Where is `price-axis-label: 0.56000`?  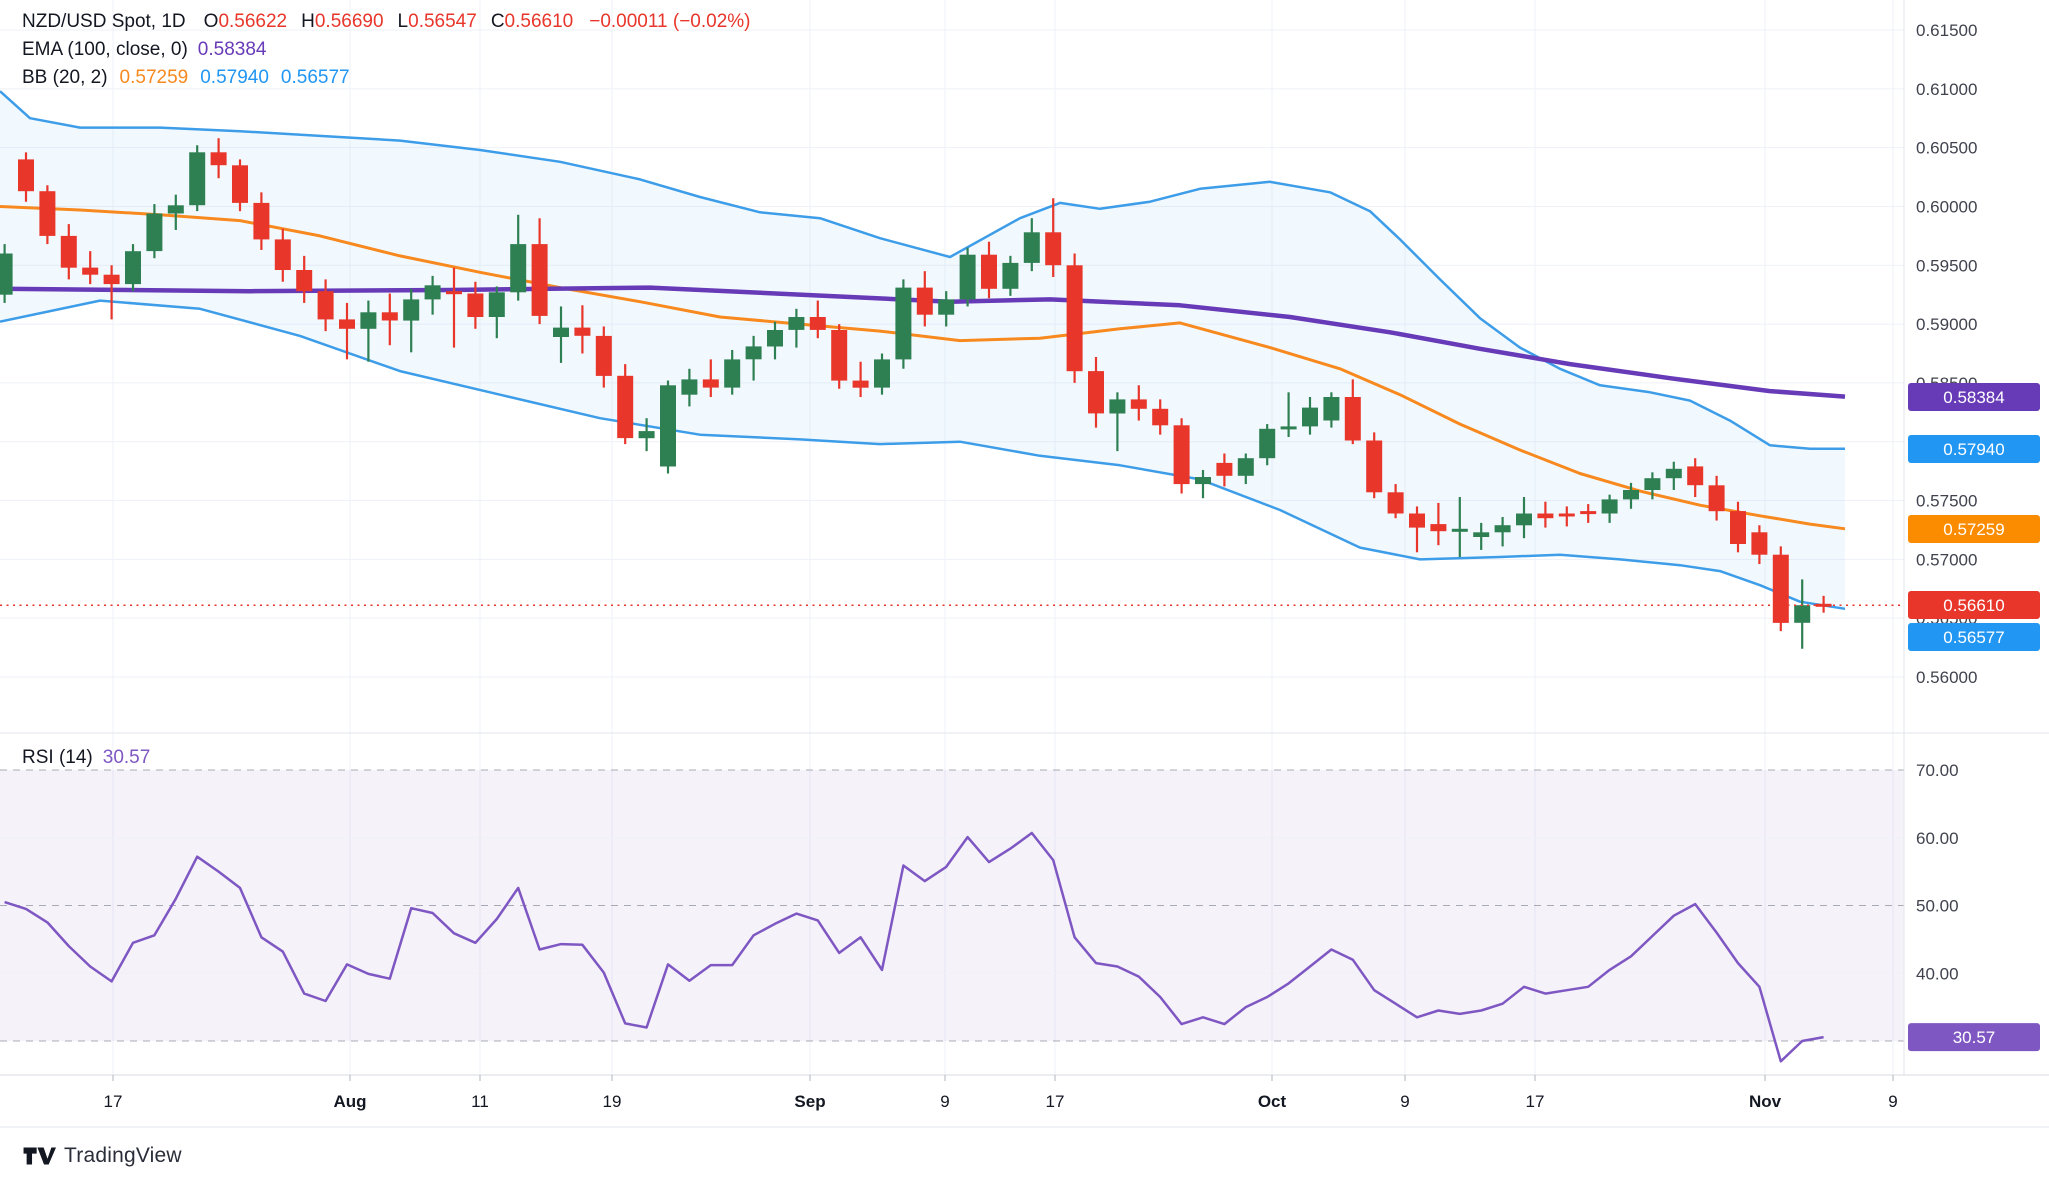 price-axis-label: 0.56000 is located at coordinates (1946, 677).